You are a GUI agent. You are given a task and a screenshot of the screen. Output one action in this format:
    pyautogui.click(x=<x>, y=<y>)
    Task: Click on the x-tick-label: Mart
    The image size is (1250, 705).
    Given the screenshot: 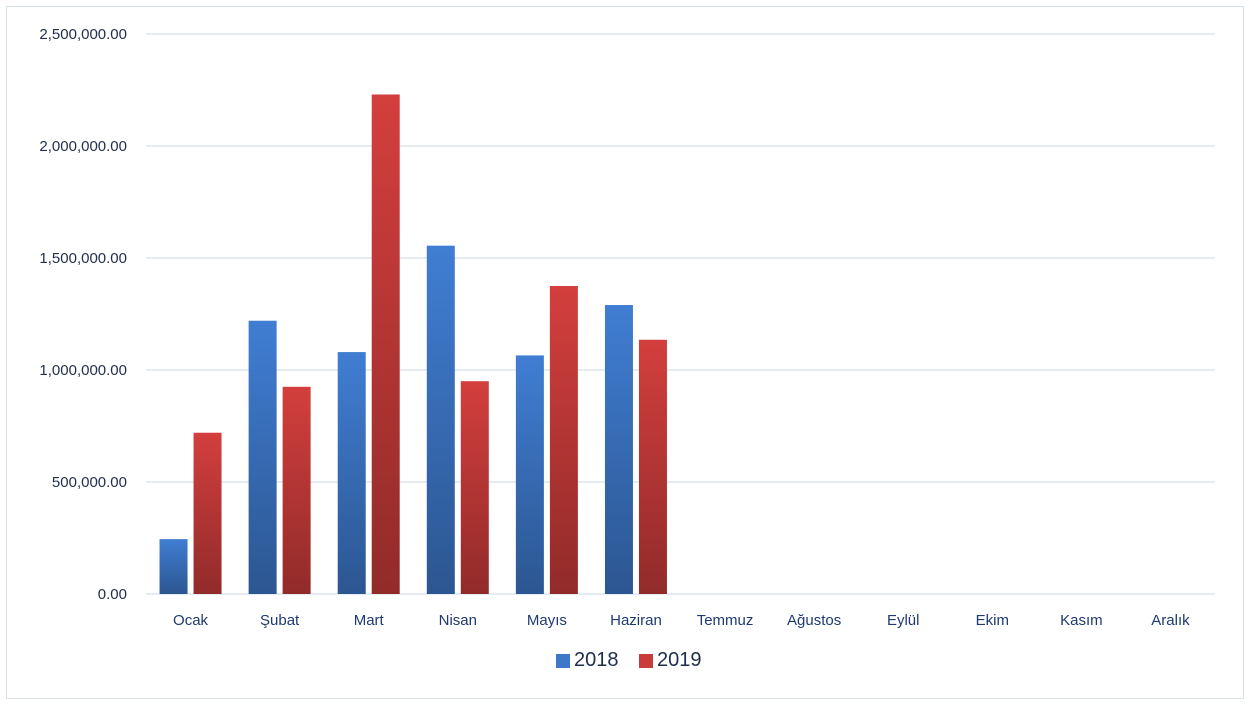 What is the action you would take?
    pyautogui.click(x=369, y=620)
    